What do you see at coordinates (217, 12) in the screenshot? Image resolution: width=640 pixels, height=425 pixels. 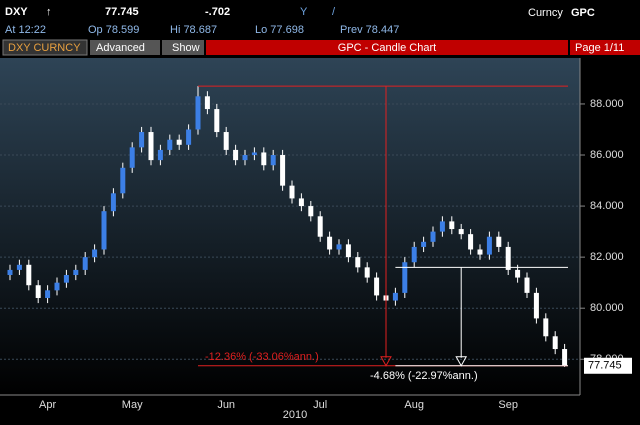 I see `change: -.702` at bounding box center [217, 12].